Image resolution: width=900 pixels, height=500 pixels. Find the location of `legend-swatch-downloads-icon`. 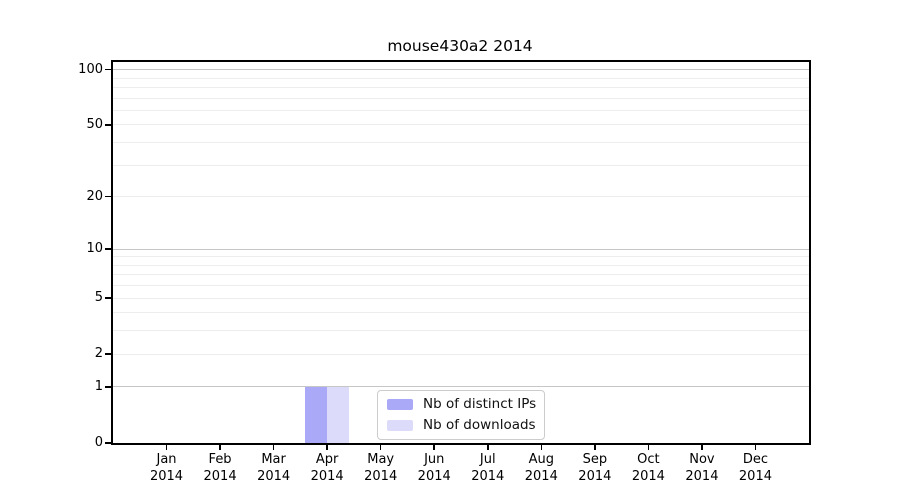

legend-swatch-downloads-icon is located at coordinates (400, 425).